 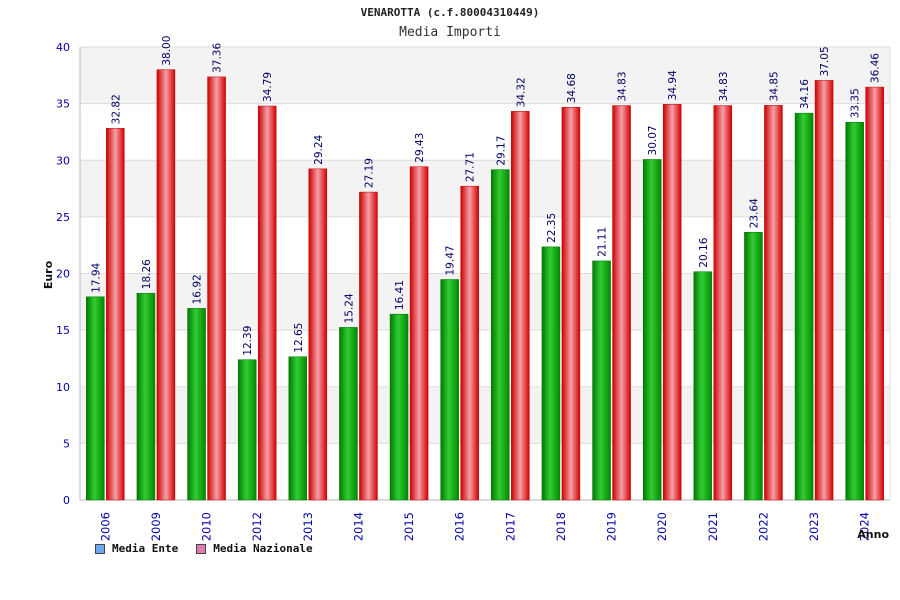 I want to click on y-tick-label: 40, so click(x=63, y=47).